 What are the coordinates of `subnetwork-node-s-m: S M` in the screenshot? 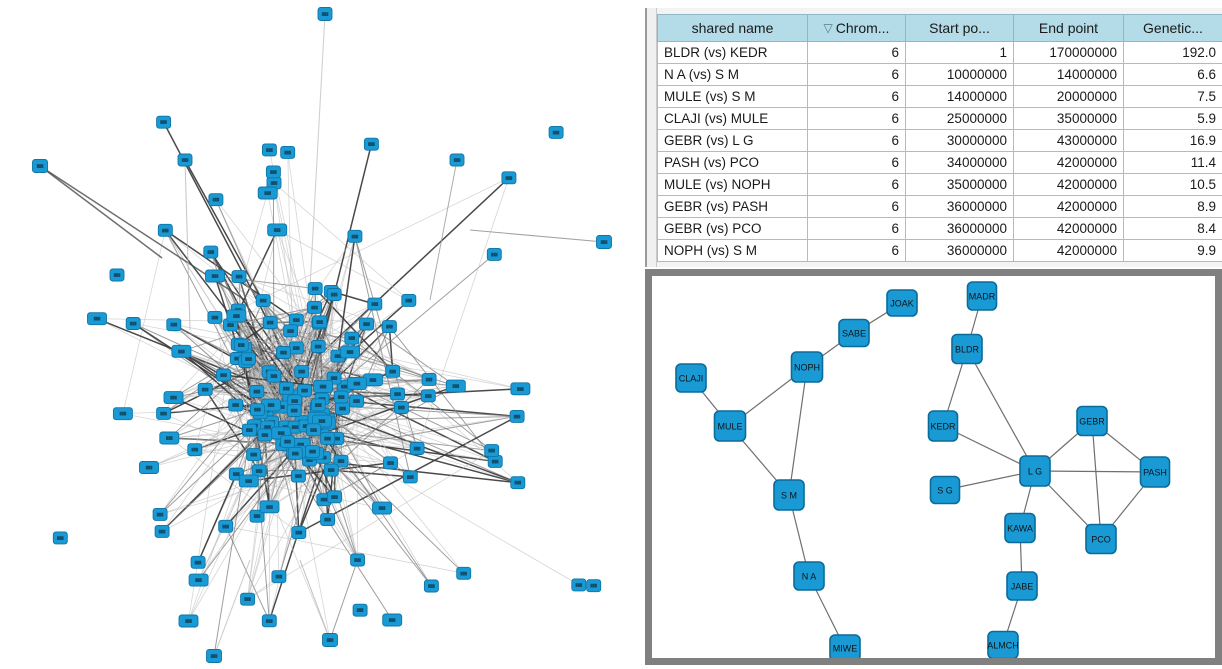 It's located at (789, 495).